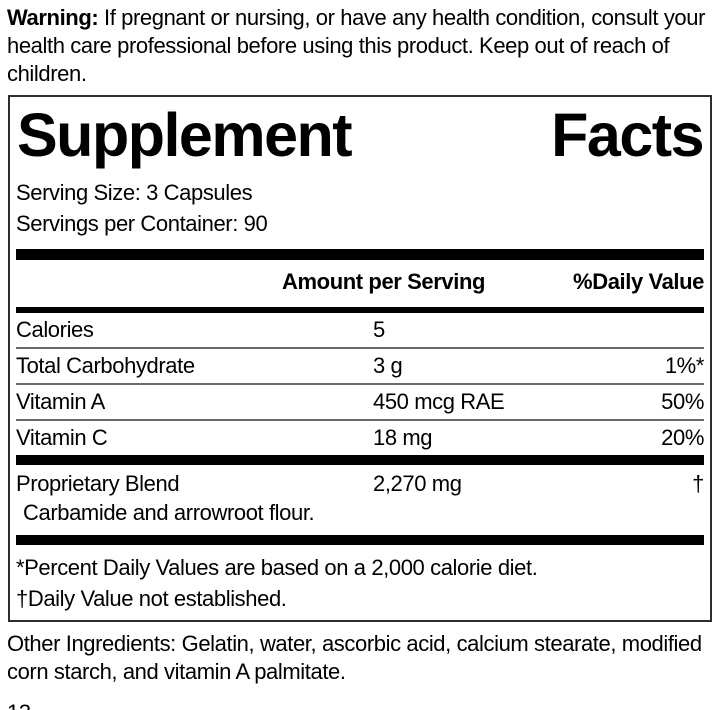  What do you see at coordinates (360, 310) in the screenshot?
I see `divider-bar-header` at bounding box center [360, 310].